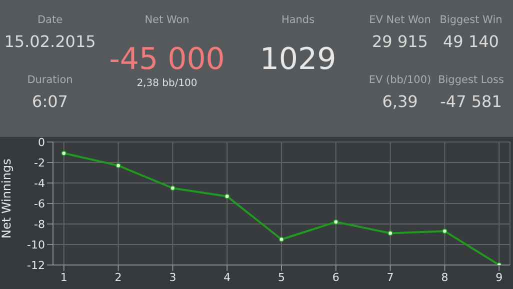 Image resolution: width=513 pixels, height=289 pixels. What do you see at coordinates (118, 277) in the screenshot?
I see `x-tick-label: 2` at bounding box center [118, 277].